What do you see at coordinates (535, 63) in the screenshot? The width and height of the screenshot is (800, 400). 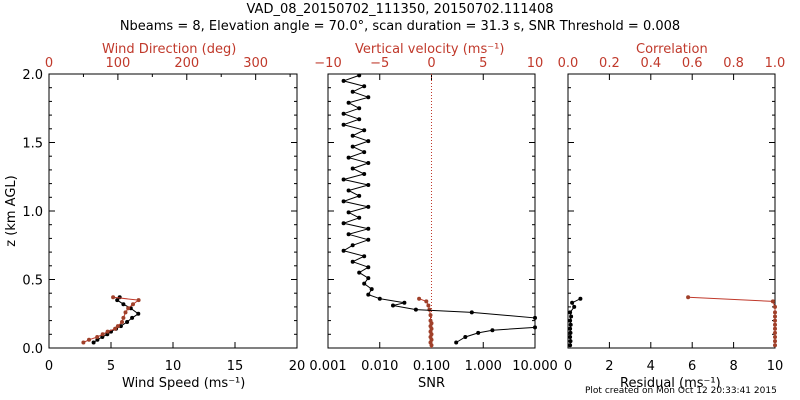 I see `top-tick-label: 10` at bounding box center [535, 63].